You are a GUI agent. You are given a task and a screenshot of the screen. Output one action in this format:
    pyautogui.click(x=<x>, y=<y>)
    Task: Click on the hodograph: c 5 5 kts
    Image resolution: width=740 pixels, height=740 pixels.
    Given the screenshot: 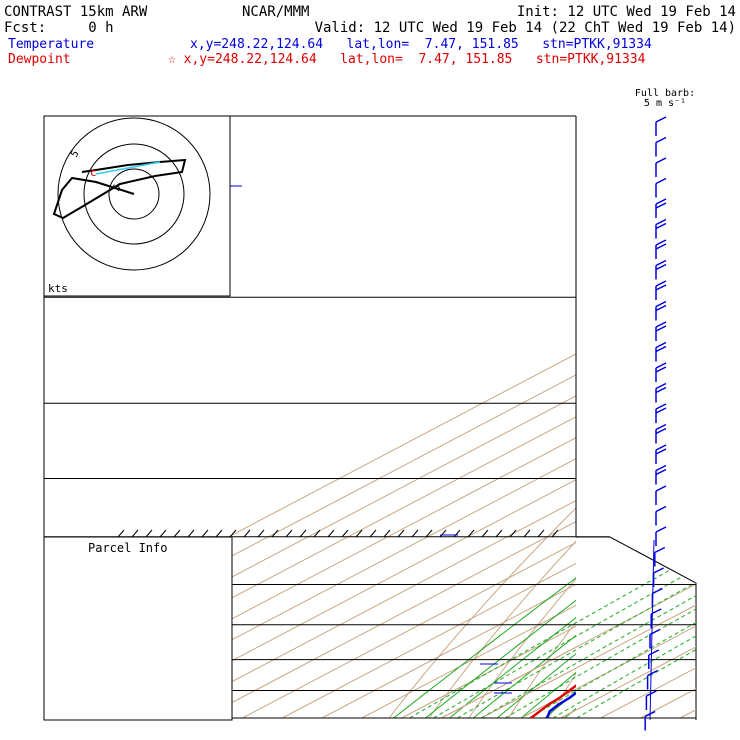 What is the action you would take?
    pyautogui.click(x=137, y=206)
    